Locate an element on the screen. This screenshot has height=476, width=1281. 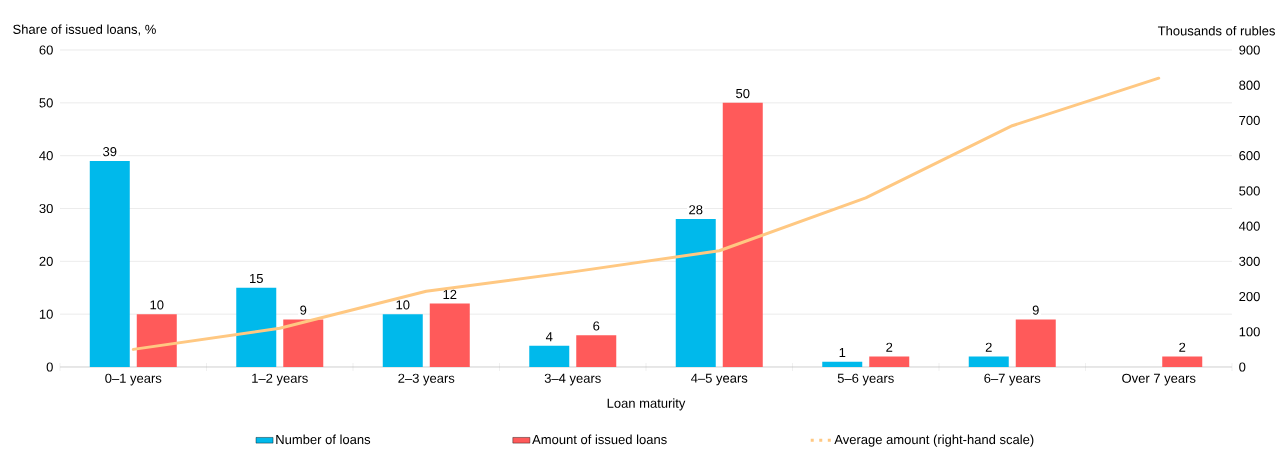
x-tick-label: 0–1 years is located at coordinates (133, 379).